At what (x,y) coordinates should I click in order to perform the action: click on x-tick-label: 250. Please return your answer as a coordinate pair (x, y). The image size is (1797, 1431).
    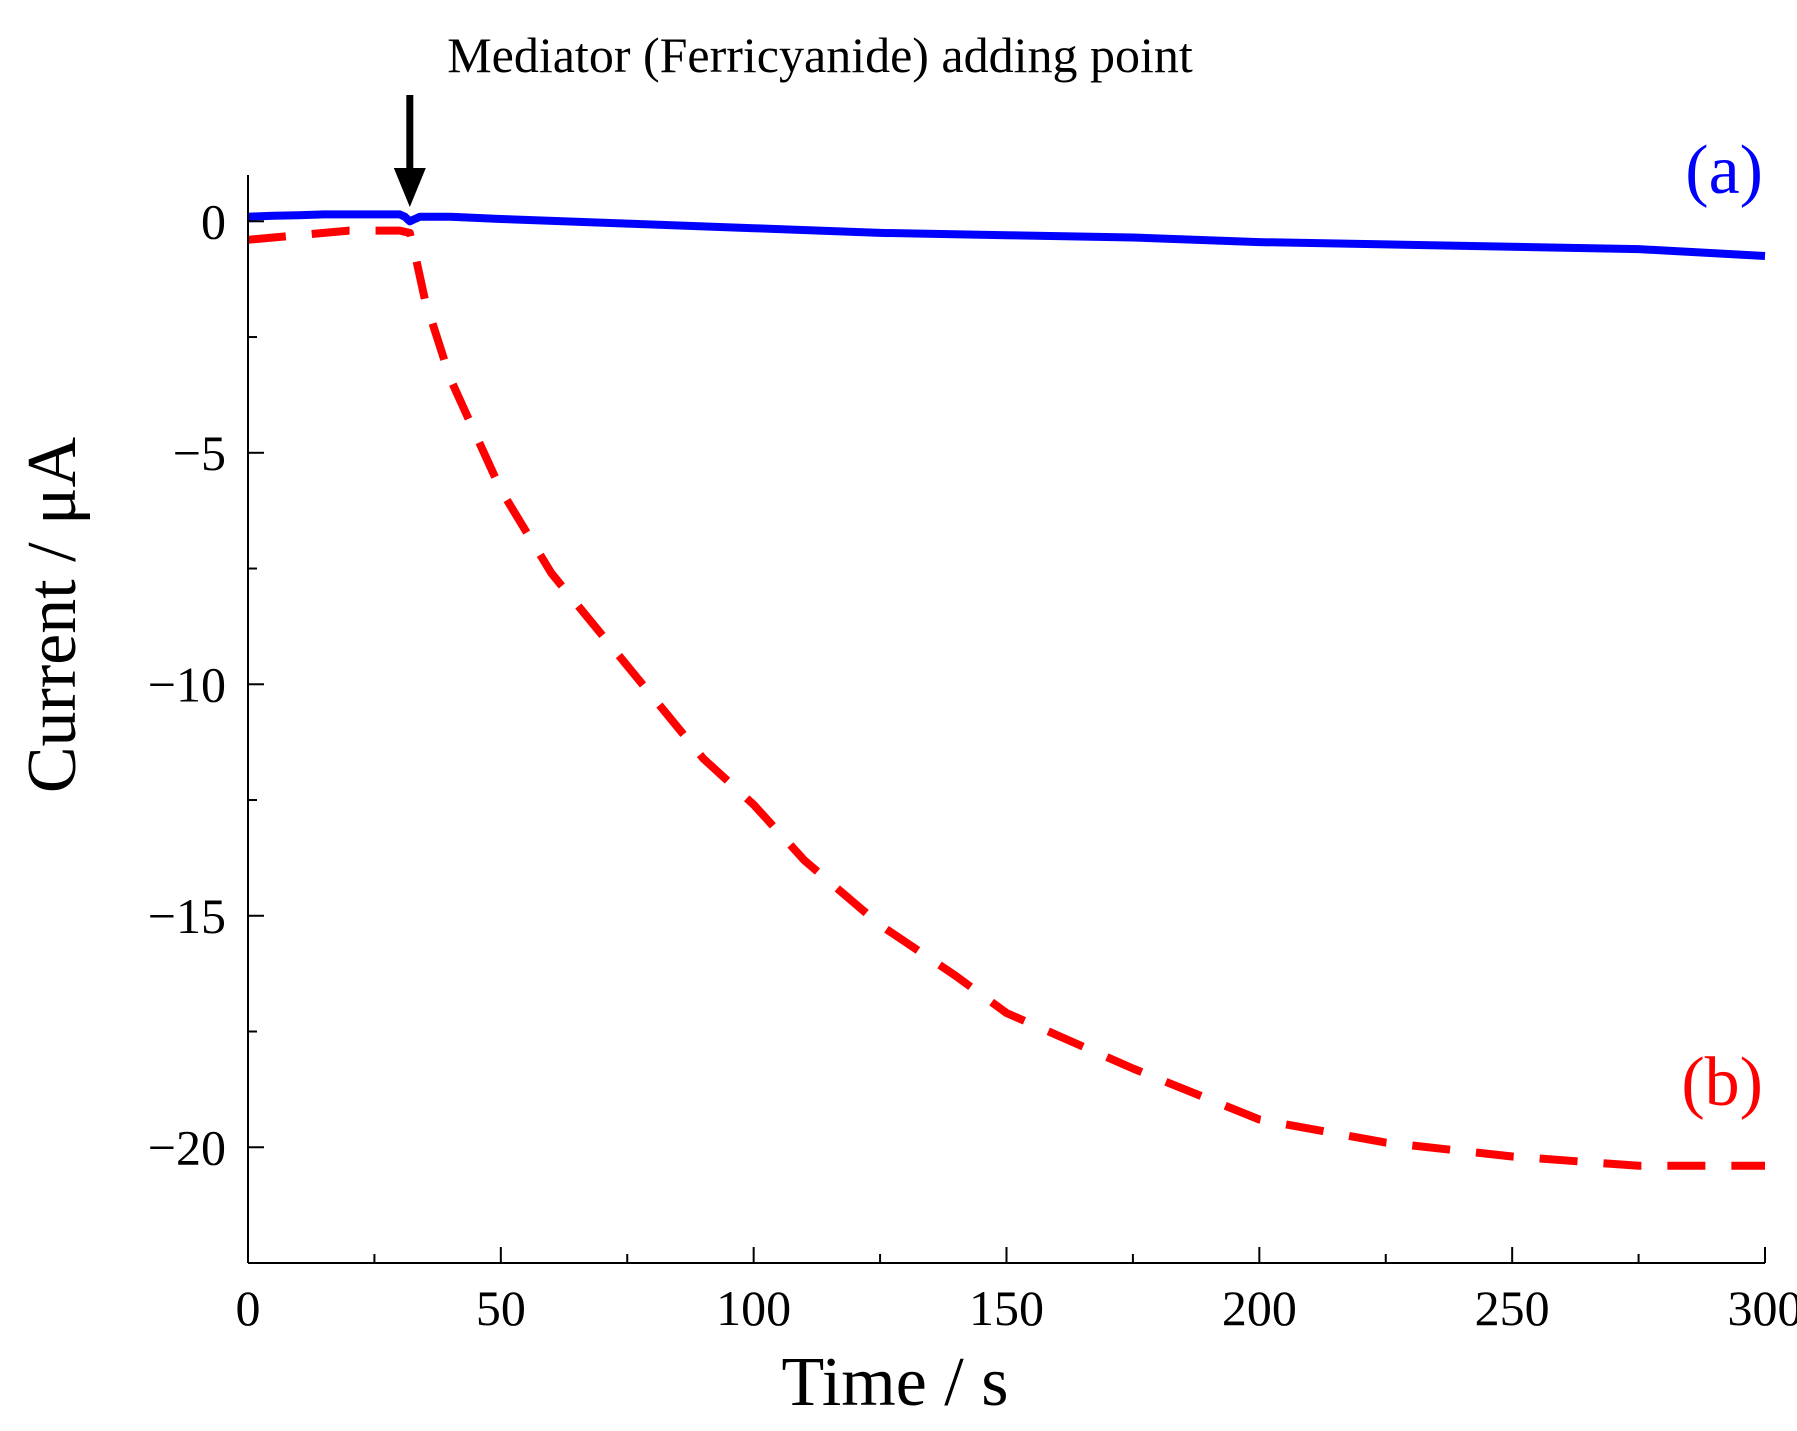
    Looking at the image, I should click on (1512, 1308).